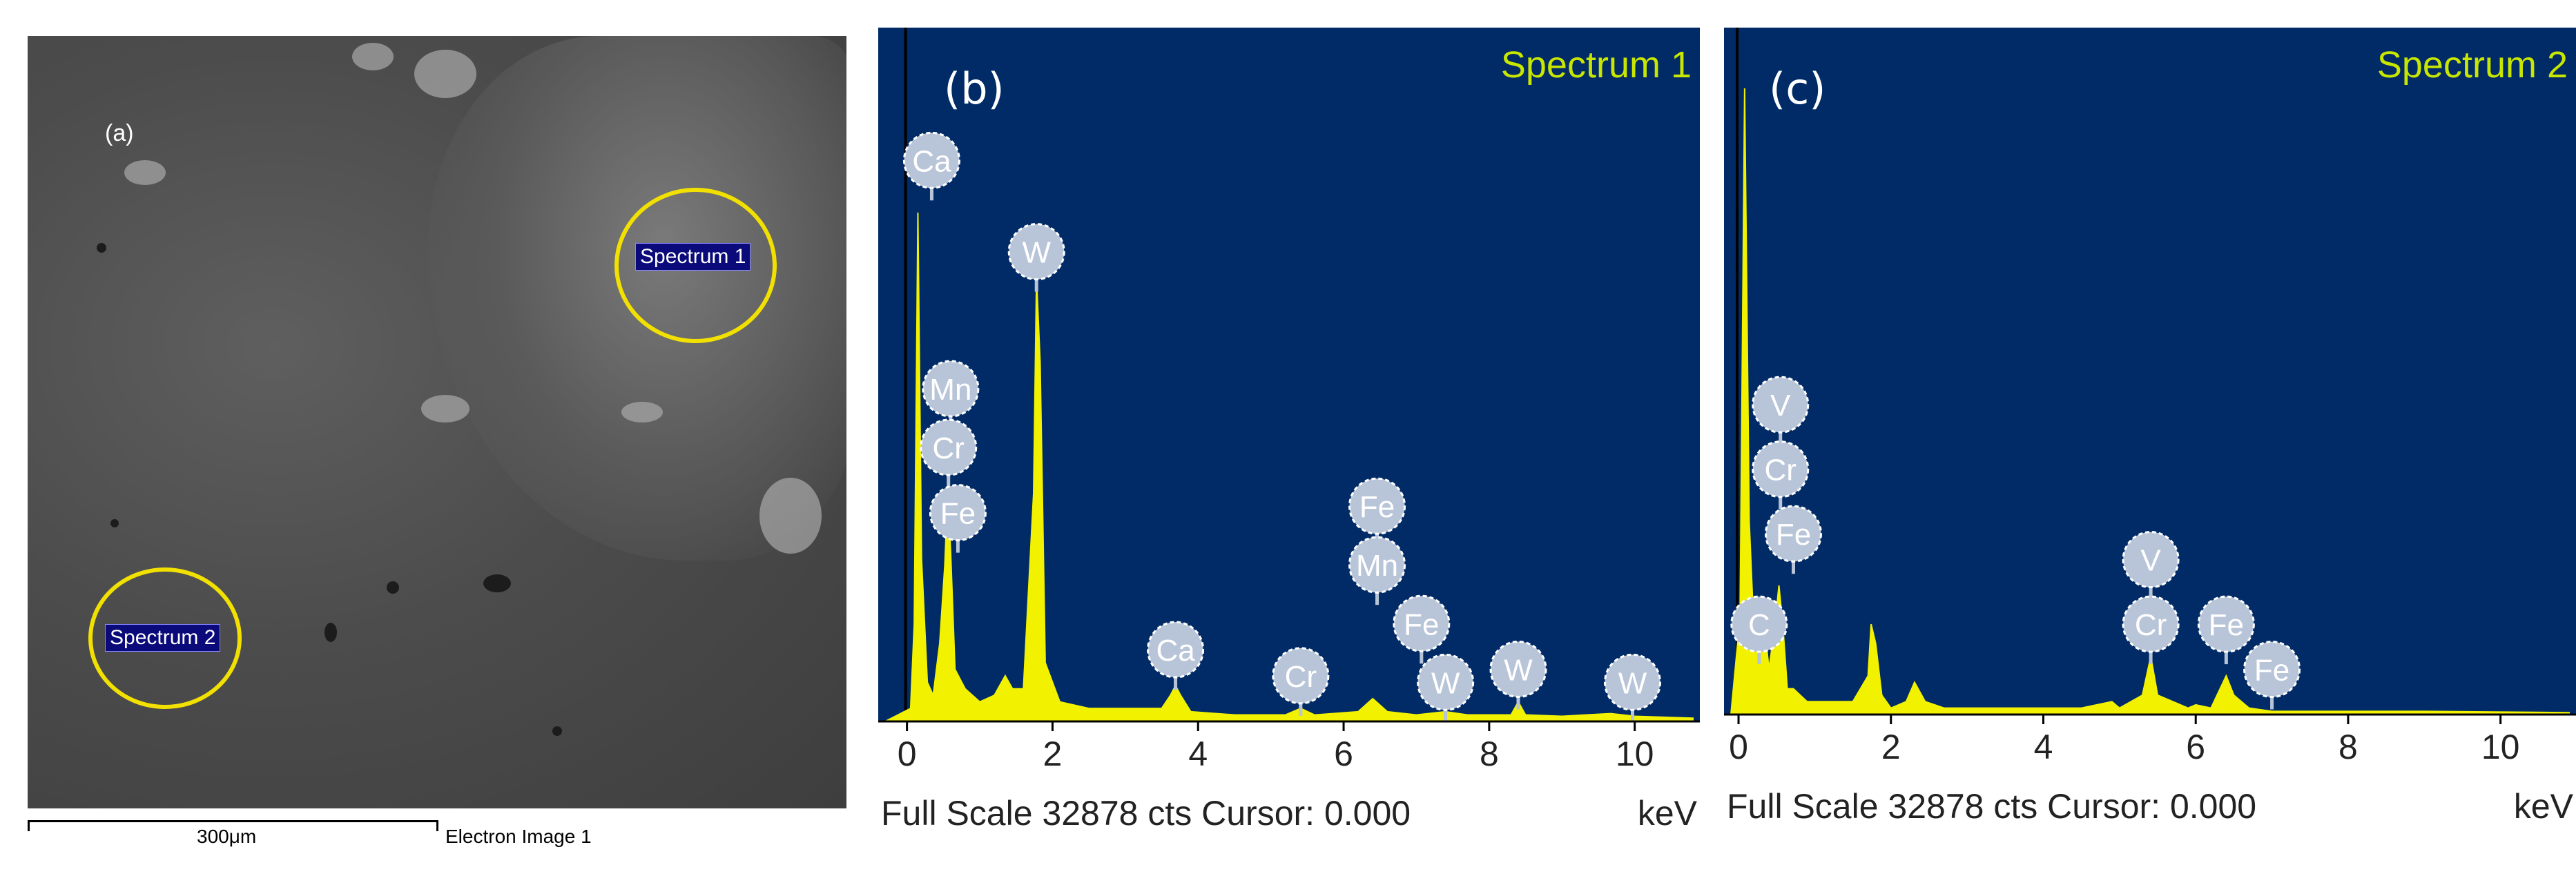 This screenshot has width=2576, height=874. Describe the element at coordinates (975, 89) in the screenshot. I see `panel-label: (b)` at that location.